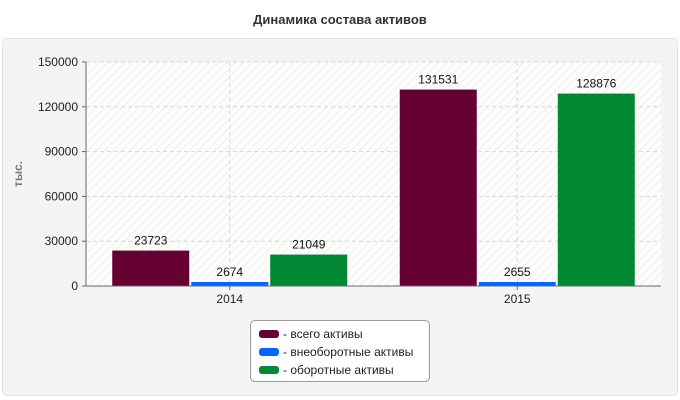 This screenshot has width=680, height=400. I want to click on y-tick-label: 150000, so click(58, 62).